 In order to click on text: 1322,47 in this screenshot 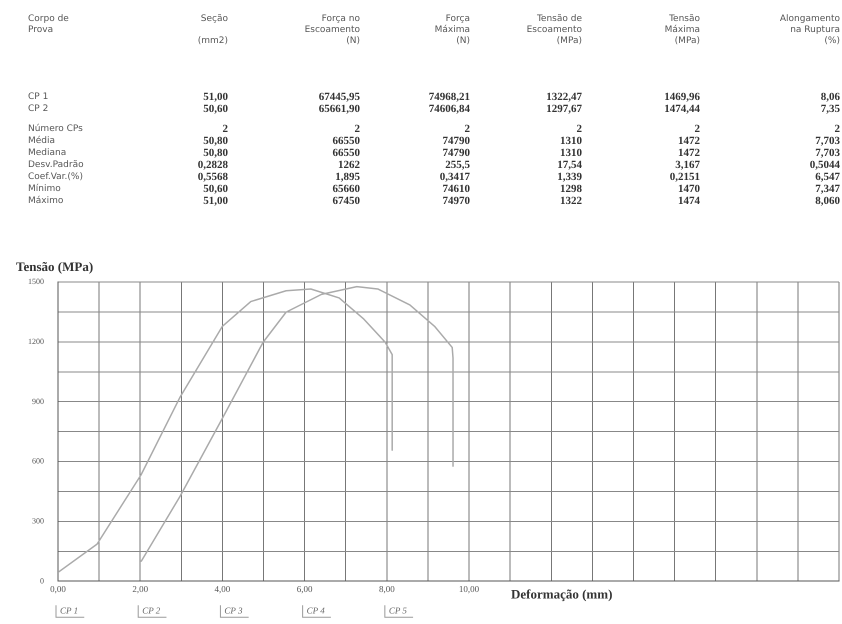, I will do `click(564, 97)`.